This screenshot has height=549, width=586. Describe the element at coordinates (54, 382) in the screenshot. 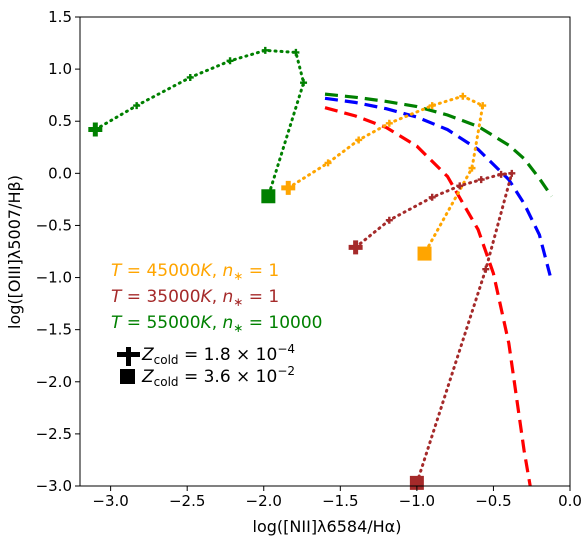

I see `y-tick-label: −2.0` at that location.